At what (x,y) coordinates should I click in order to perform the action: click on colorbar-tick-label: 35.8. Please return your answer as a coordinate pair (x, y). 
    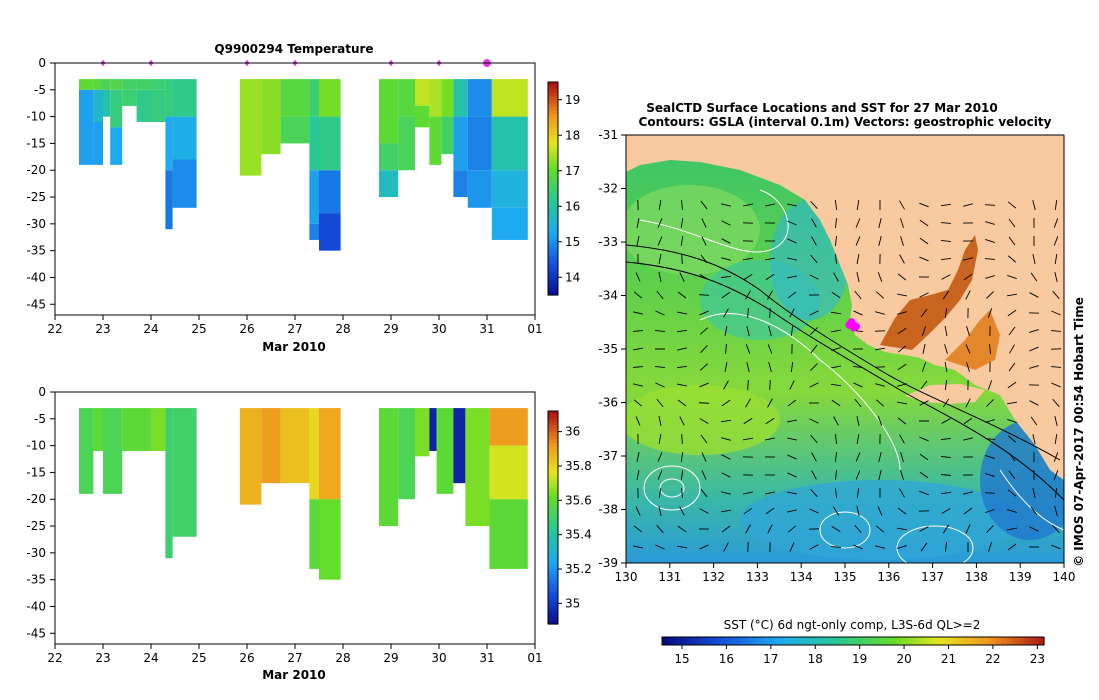
    Looking at the image, I should click on (578, 466).